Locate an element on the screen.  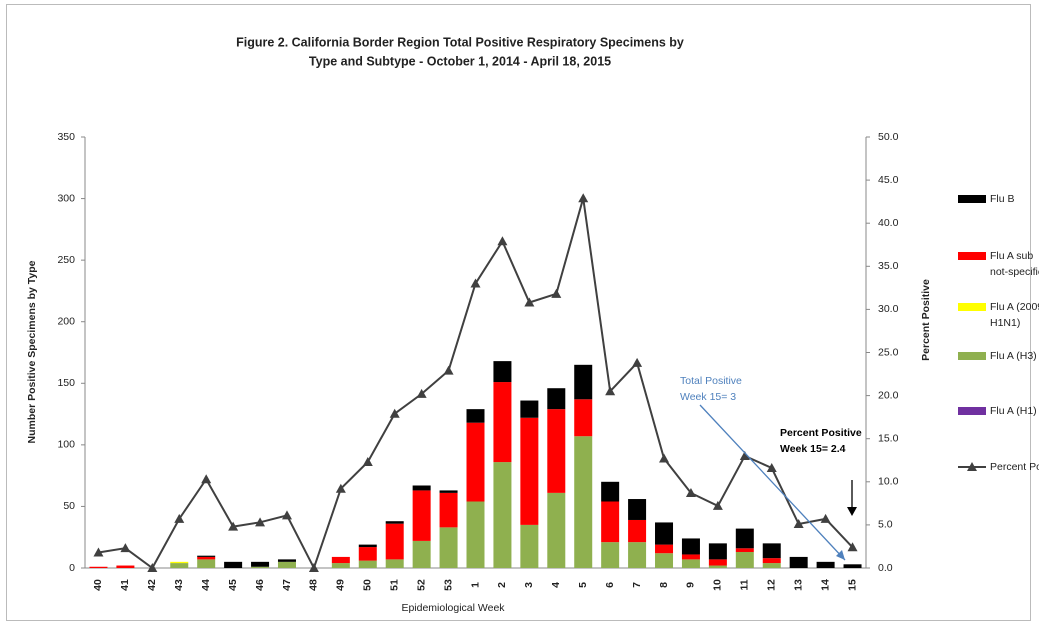
legend-label: Flu A (H1) is located at coordinates (1013, 411).